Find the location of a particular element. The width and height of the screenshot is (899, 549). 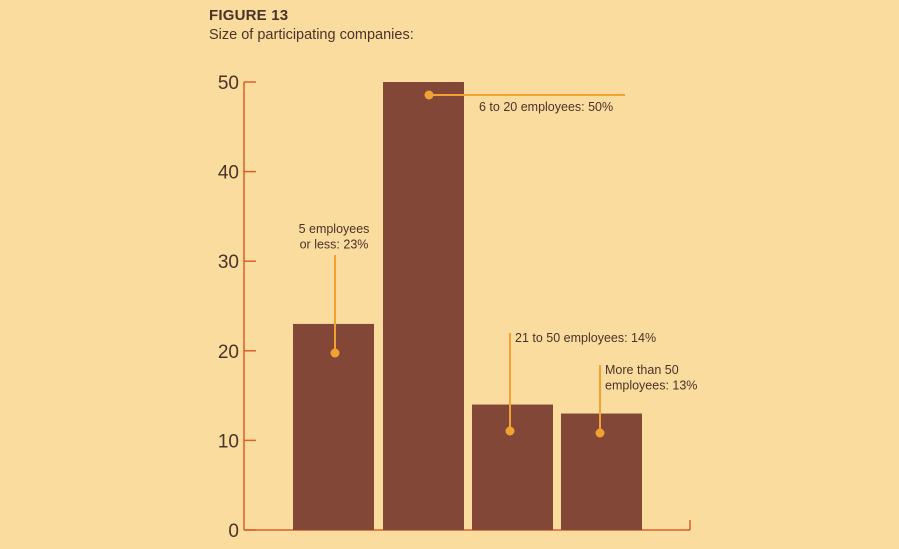

data-label: 21 to 50 employees: 14% is located at coordinates (585, 338).